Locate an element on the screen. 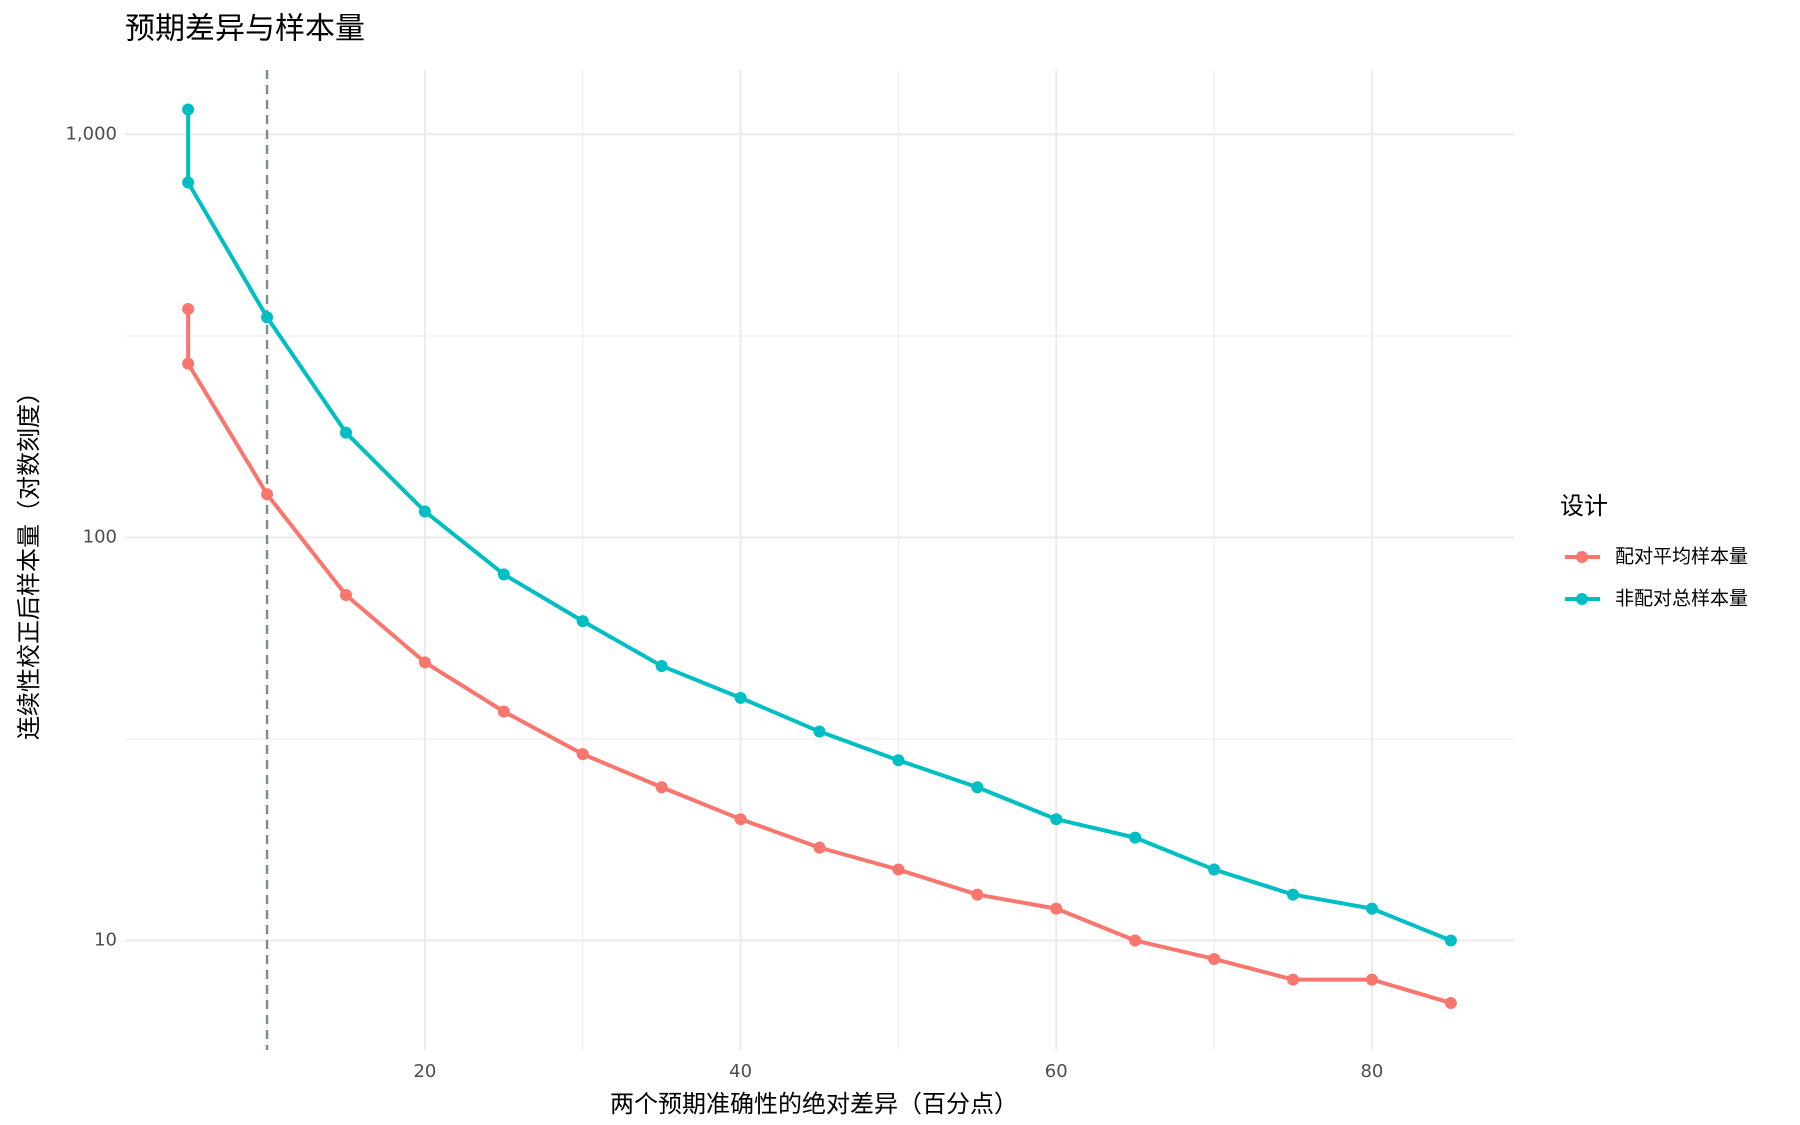 Image resolution: width=1800 pixels, height=1125 pixels. x-tick-label: 60 is located at coordinates (1056, 1071).